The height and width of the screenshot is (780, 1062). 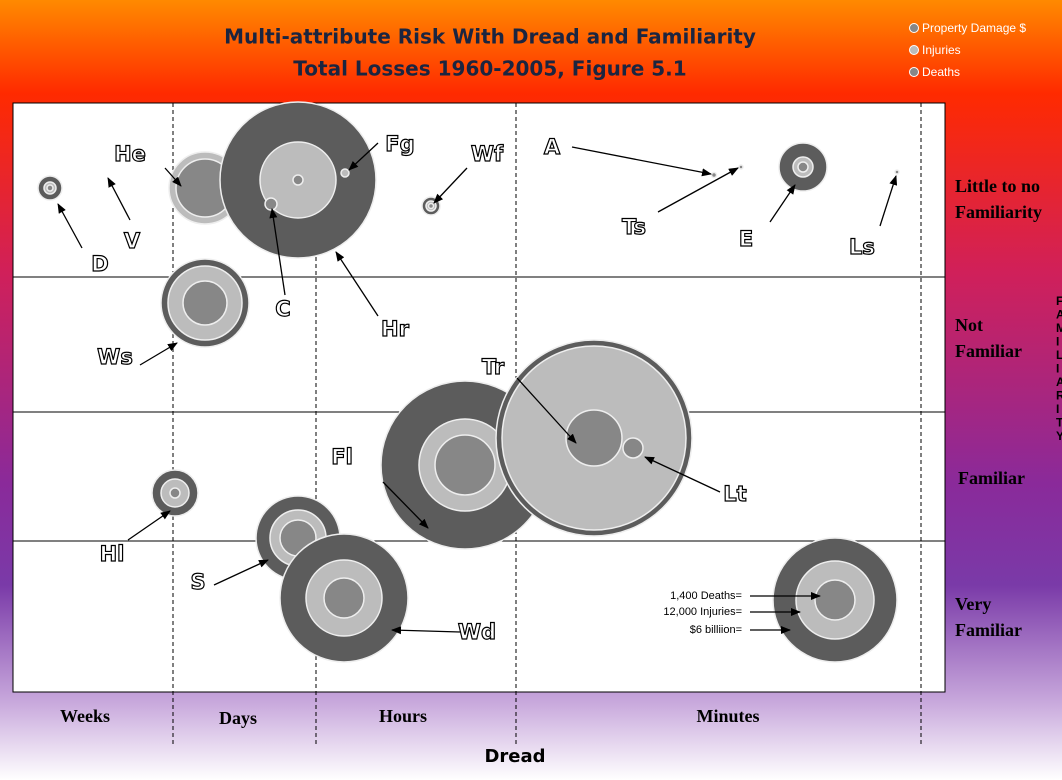 I want to click on hazard-label: D, so click(x=99, y=264).